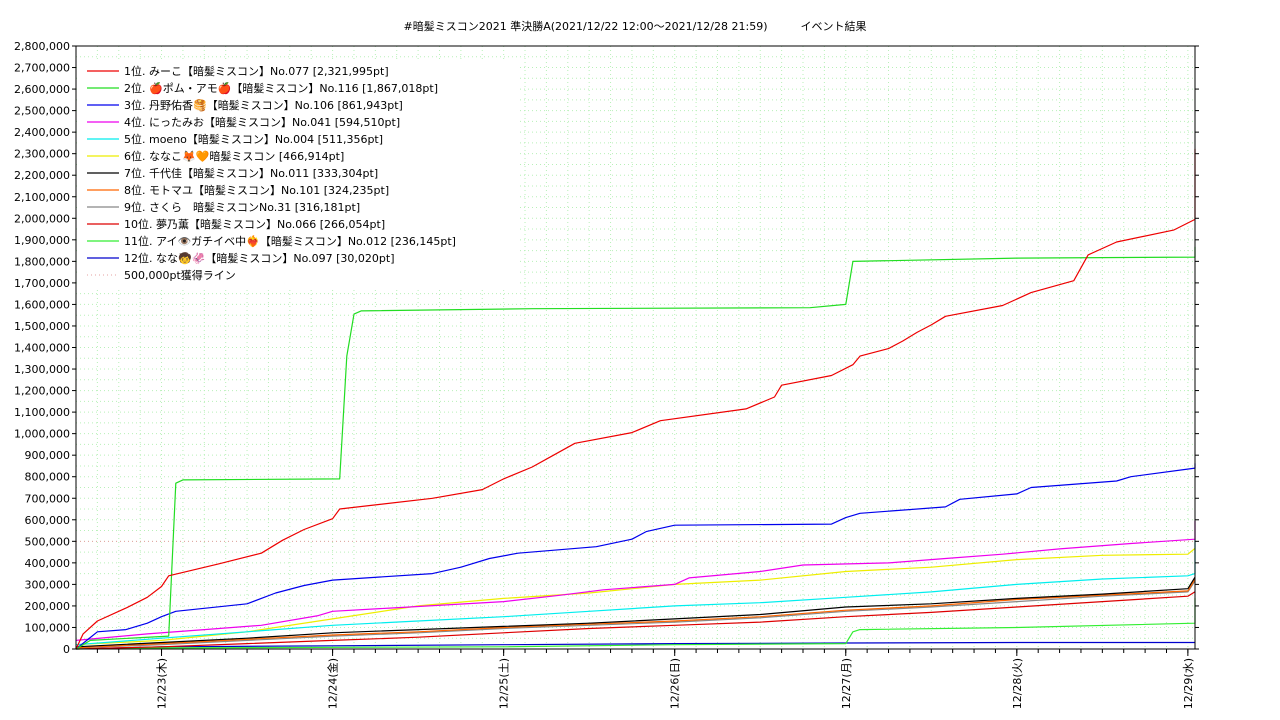 The image size is (1280, 720). What do you see at coordinates (234, 156) in the screenshot?
I see `legend-label: 6位. ななこ🦊🧡暗髪ミスコン [466,914pt]` at bounding box center [234, 156].